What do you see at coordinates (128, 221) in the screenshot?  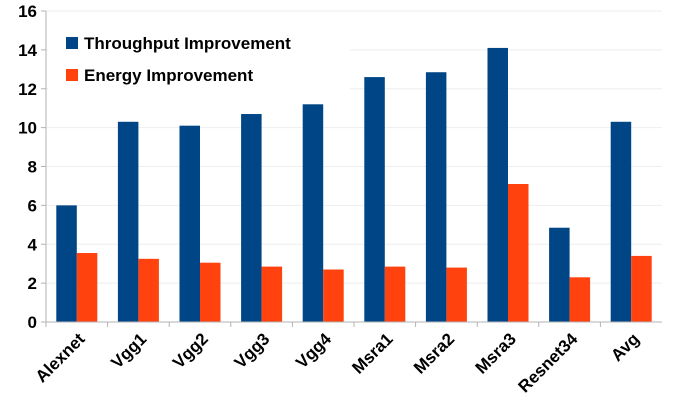 I see `bar-throughput-vgg1` at bounding box center [128, 221].